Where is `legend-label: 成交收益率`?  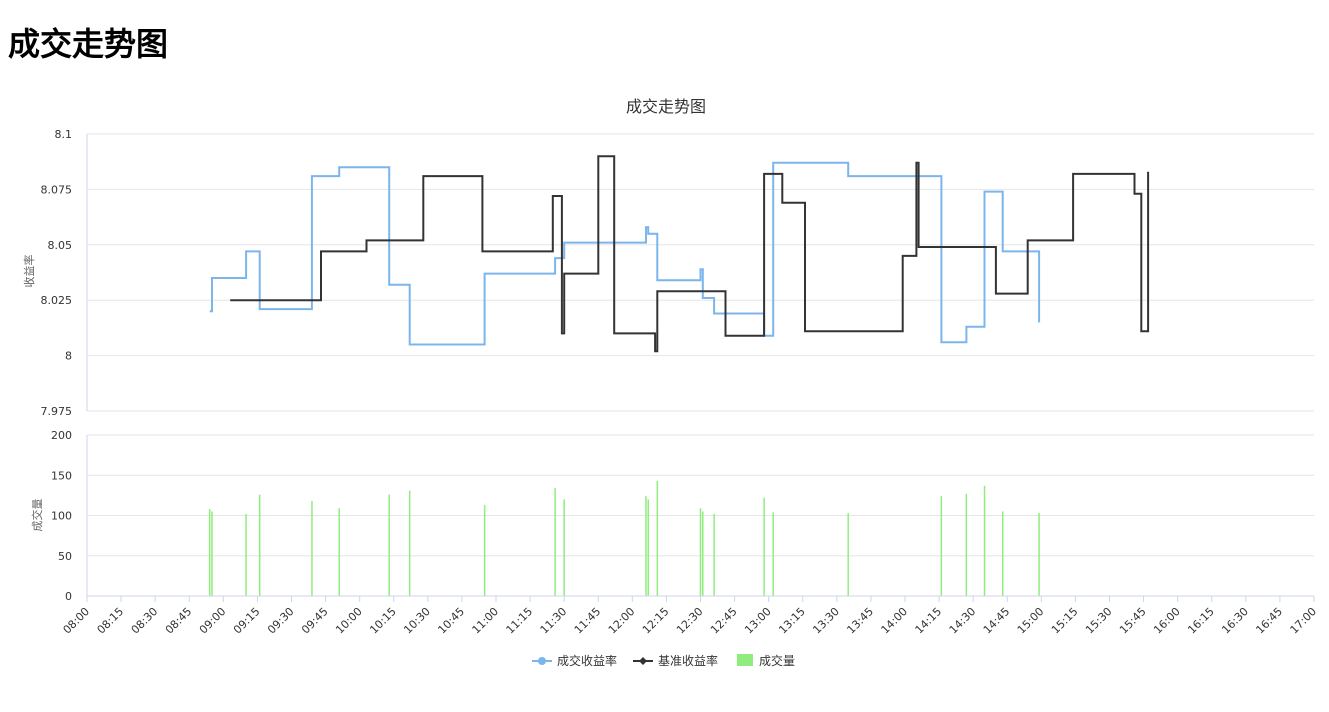 legend-label: 成交收益率 is located at coordinates (587, 660).